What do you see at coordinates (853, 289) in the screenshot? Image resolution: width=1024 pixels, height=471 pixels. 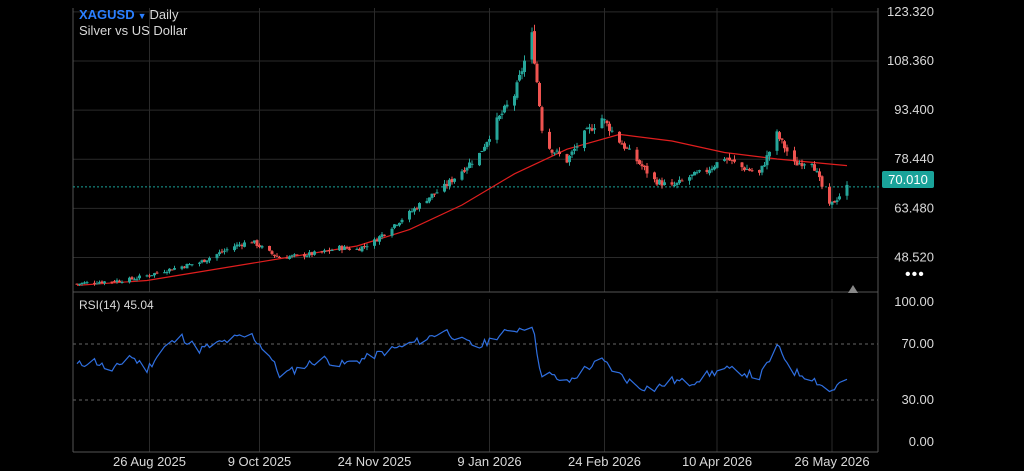 I see `scroll-to-latest-icon` at bounding box center [853, 289].